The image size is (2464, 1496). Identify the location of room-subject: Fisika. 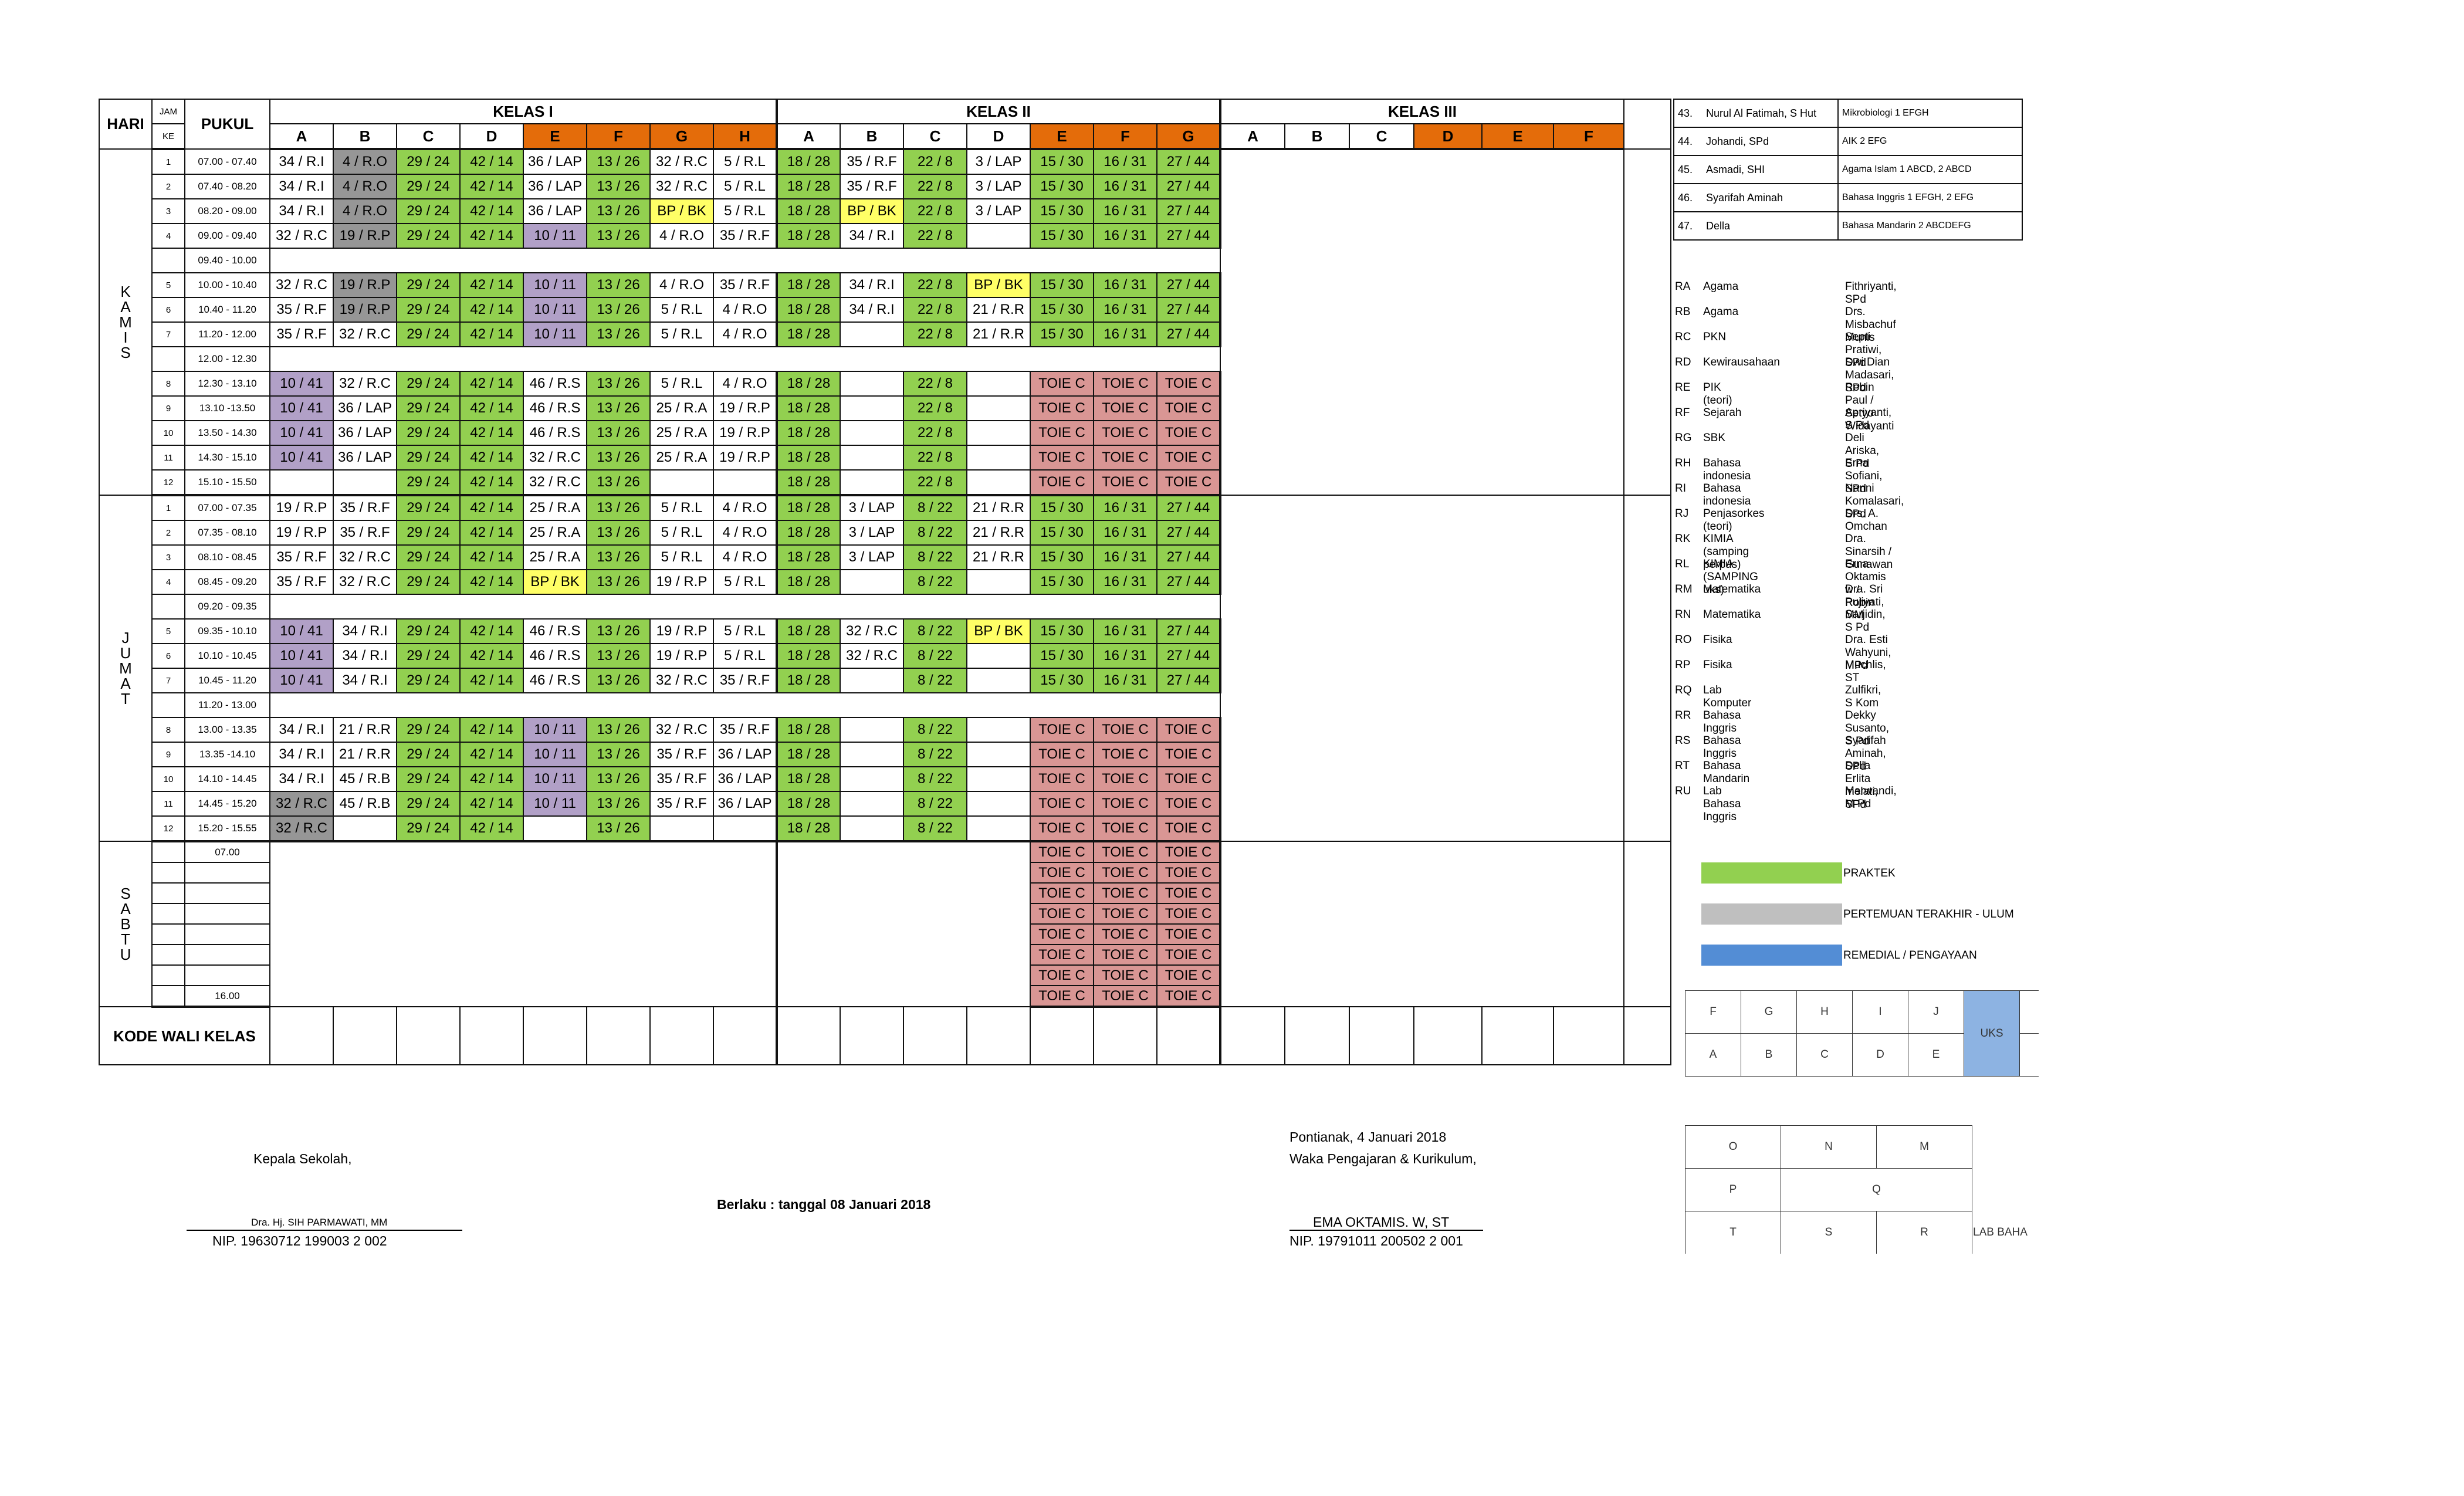
(1718, 665).